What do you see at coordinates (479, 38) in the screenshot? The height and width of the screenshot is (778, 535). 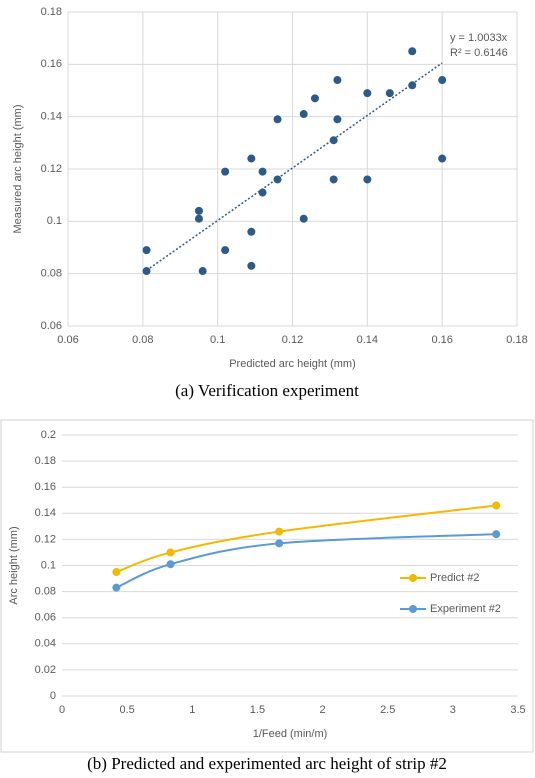 I see `annotation: y = 1.0033x` at bounding box center [479, 38].